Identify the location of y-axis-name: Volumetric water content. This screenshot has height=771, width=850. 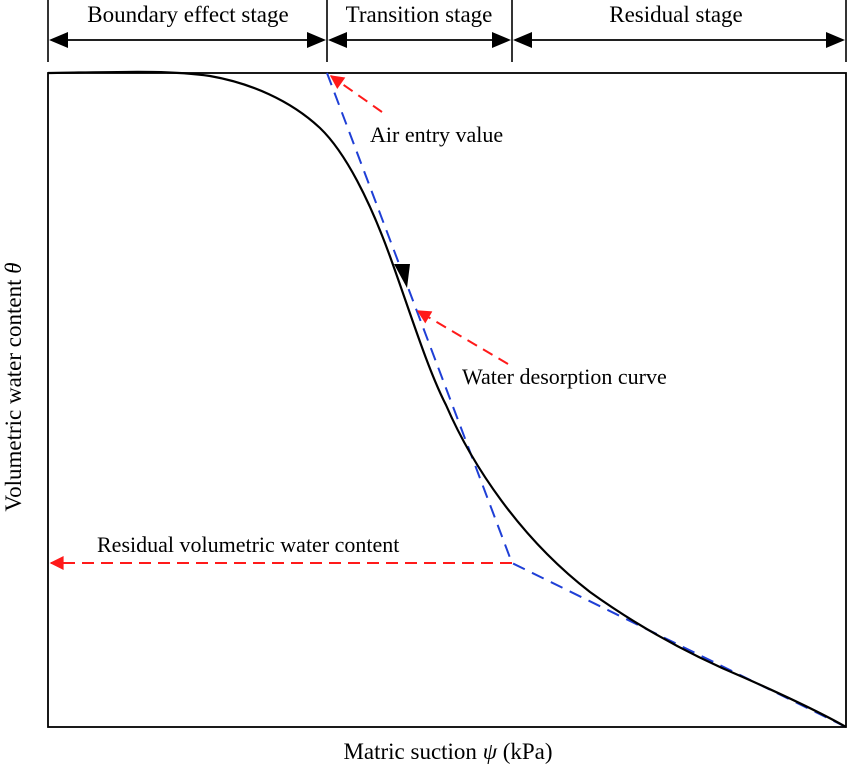
(13, 395).